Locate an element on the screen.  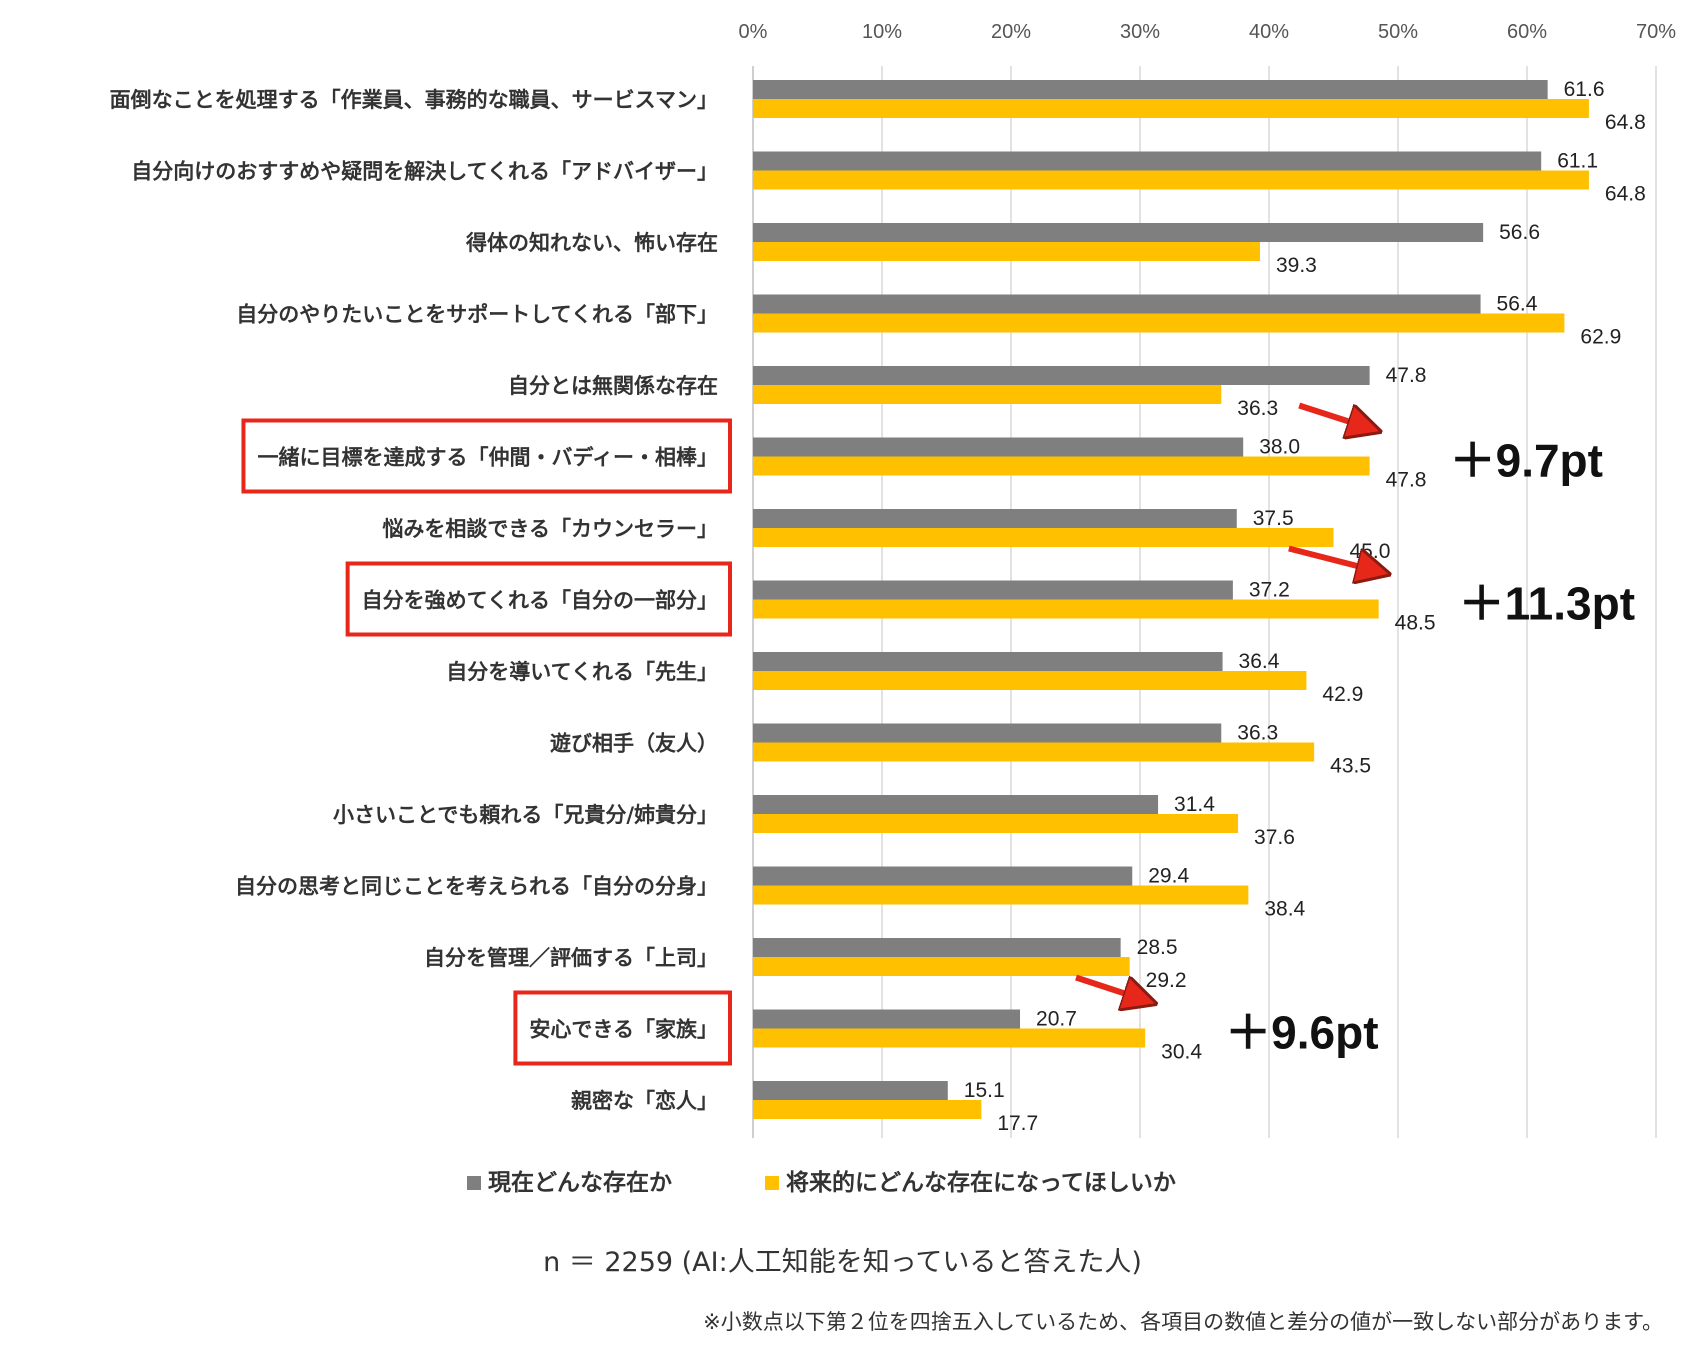
legend-swatch-future is located at coordinates (772, 1183).